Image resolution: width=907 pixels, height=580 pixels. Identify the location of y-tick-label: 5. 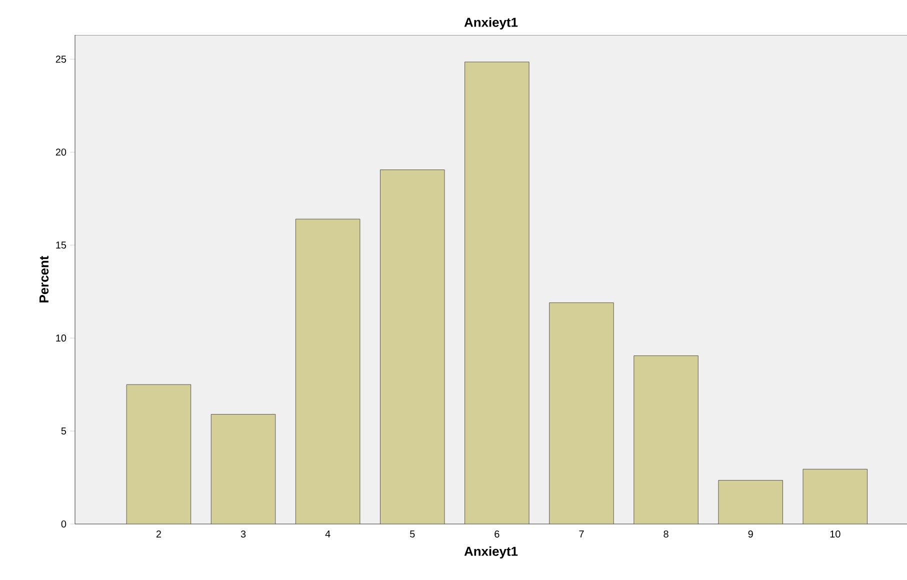
(63, 431).